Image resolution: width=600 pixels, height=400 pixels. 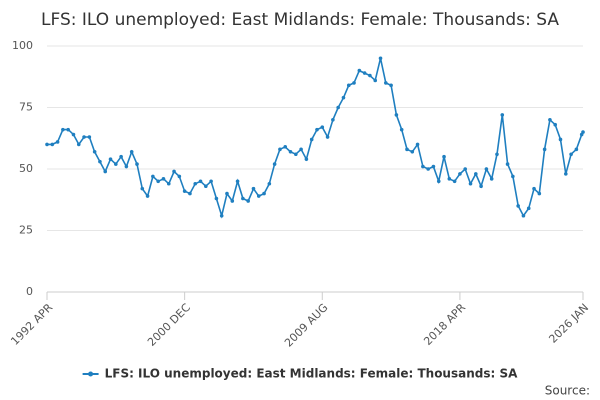 What do you see at coordinates (444, 324) in the screenshot?
I see `x-tick-label: 2018 APR` at bounding box center [444, 324].